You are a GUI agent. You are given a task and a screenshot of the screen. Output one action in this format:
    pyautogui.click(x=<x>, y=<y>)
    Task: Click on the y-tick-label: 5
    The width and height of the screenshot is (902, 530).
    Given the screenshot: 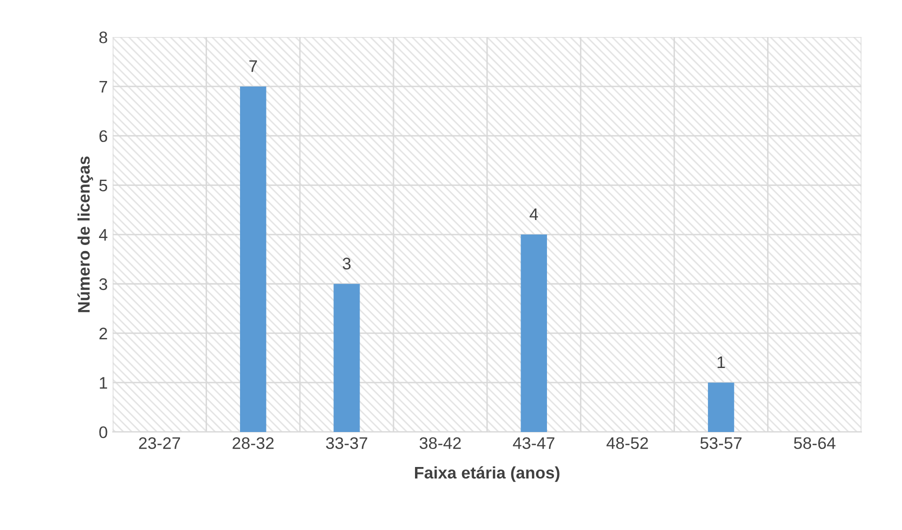 What is the action you would take?
    pyautogui.click(x=103, y=186)
    